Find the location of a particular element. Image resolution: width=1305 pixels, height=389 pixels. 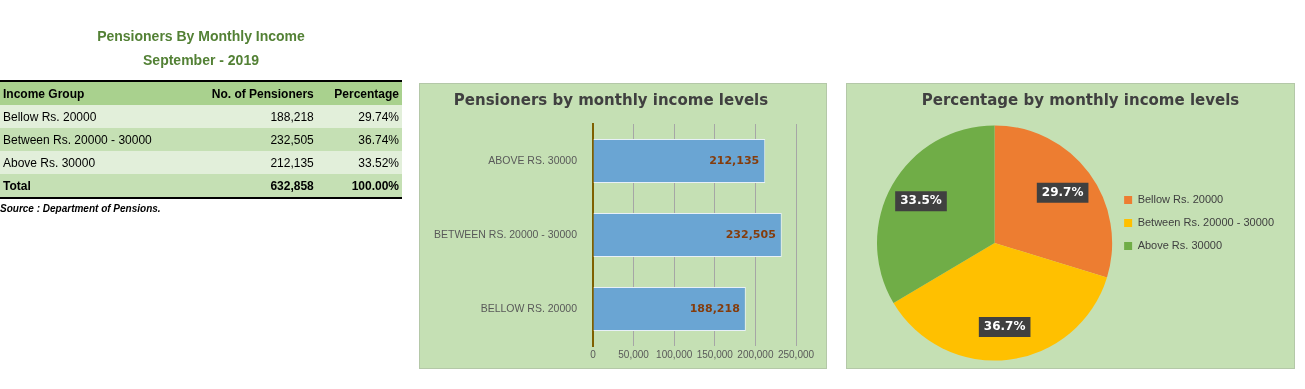

series-label: No. of Pensioners is located at coordinates (262, 94).